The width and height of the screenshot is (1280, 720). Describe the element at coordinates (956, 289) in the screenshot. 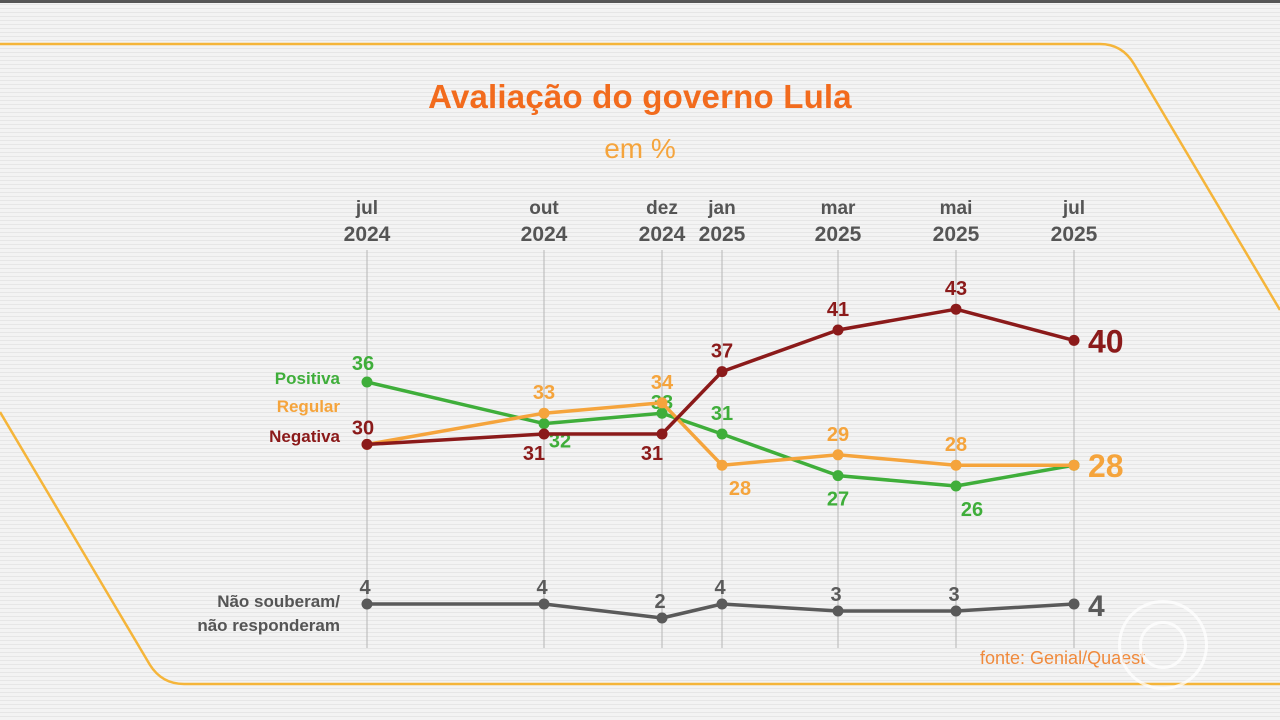

I see `data-label-negativa: 43` at that location.